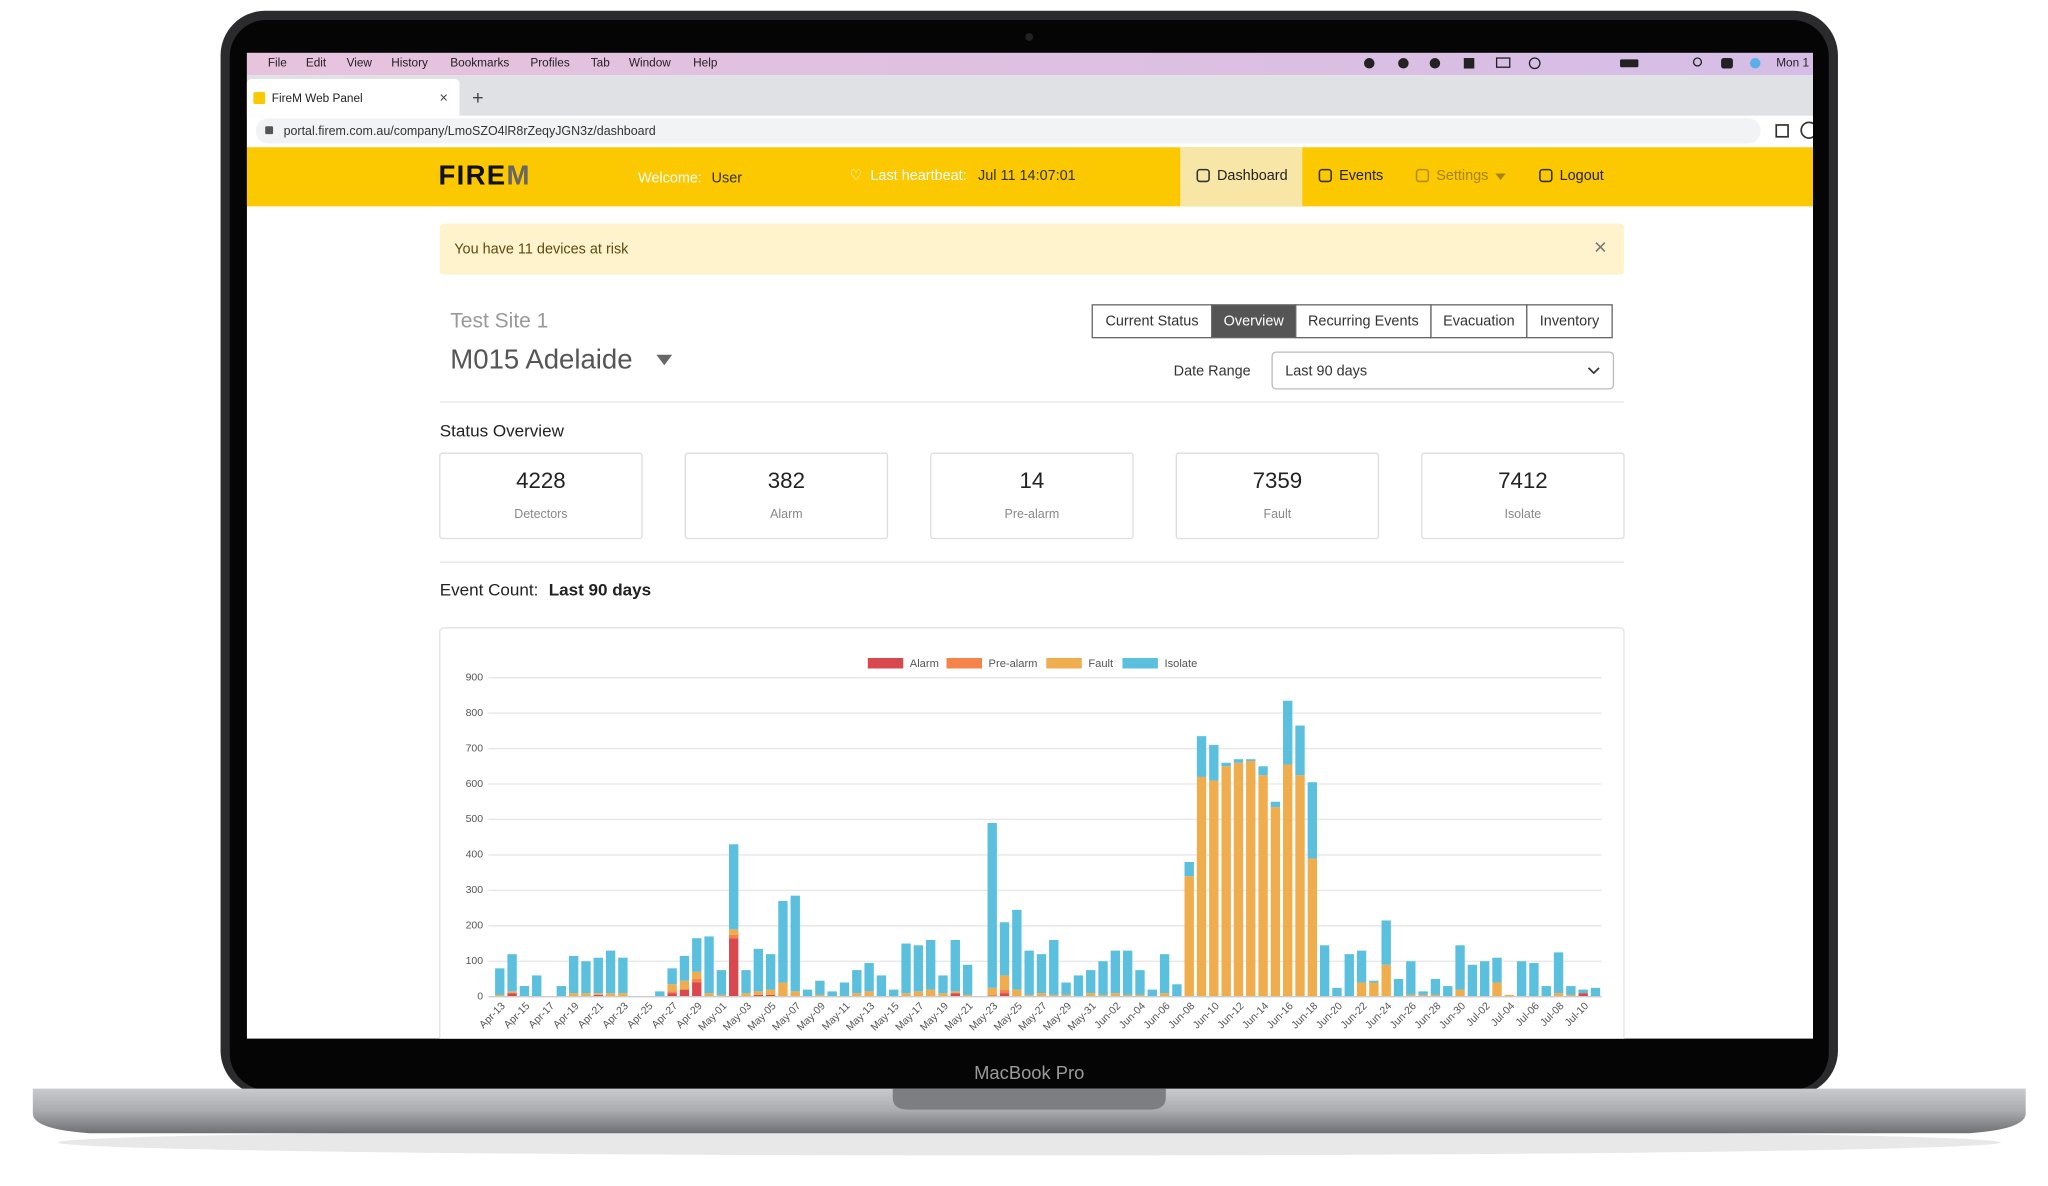 This screenshot has width=2048, height=1186. I want to click on new-tab: +, so click(478, 98).